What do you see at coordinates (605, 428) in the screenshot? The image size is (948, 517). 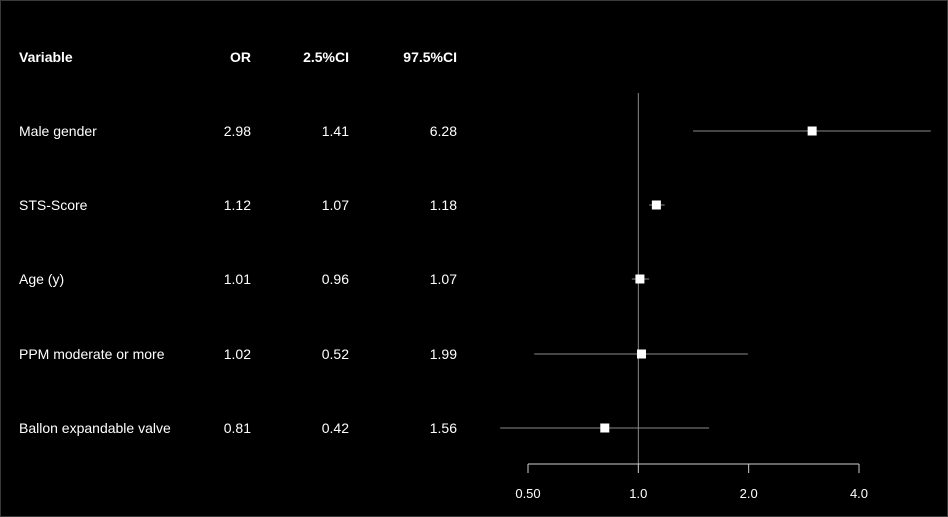 I see `or-point-ballon-expandable-valve` at bounding box center [605, 428].